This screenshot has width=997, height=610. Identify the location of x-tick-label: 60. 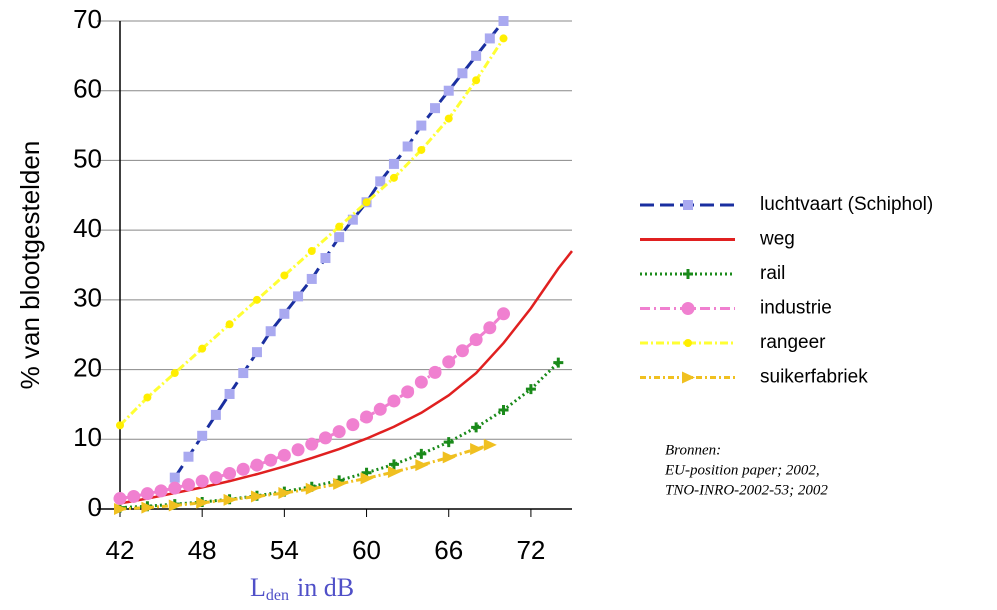
(366, 550).